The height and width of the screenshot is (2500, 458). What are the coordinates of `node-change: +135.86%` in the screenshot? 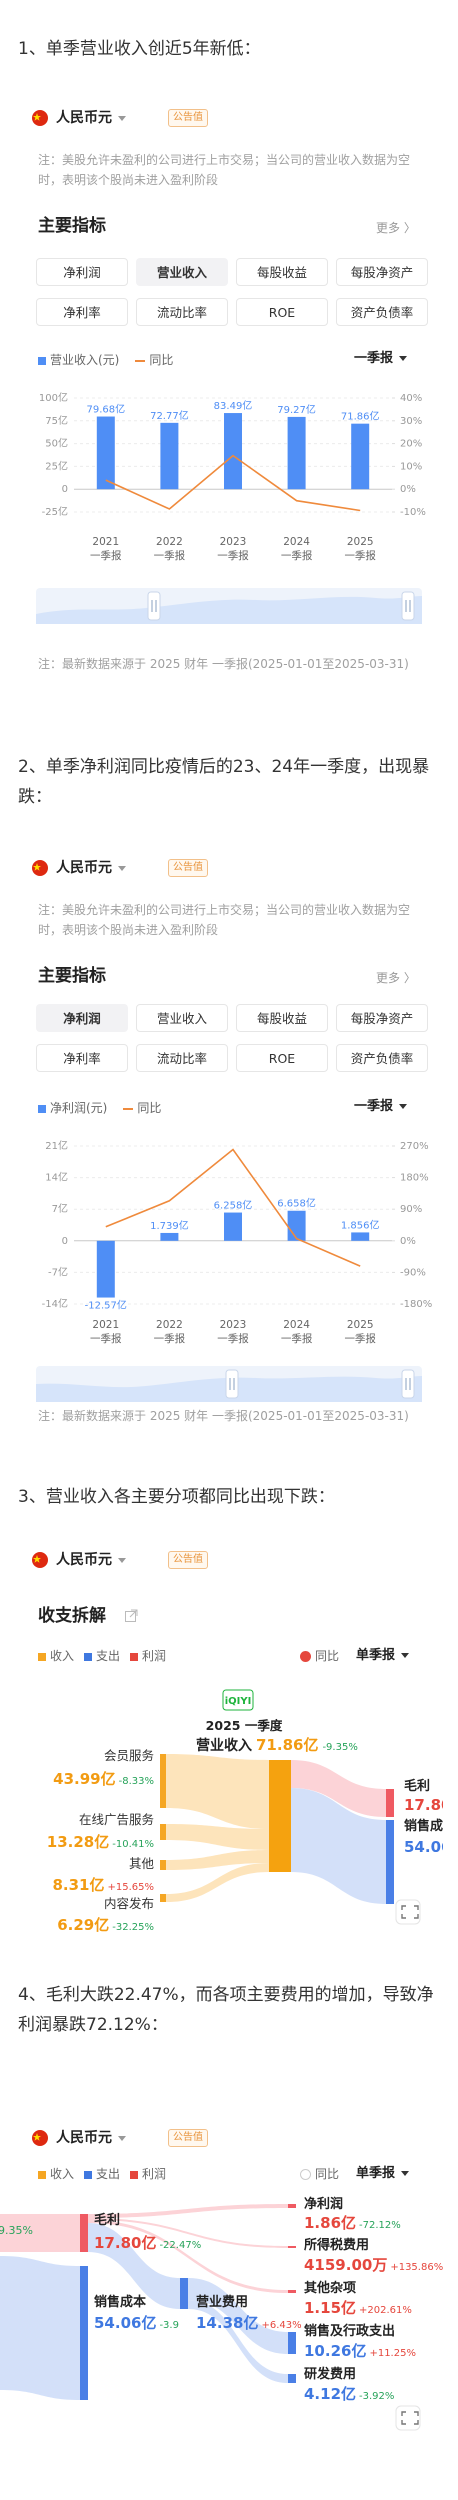 It's located at (416, 2267).